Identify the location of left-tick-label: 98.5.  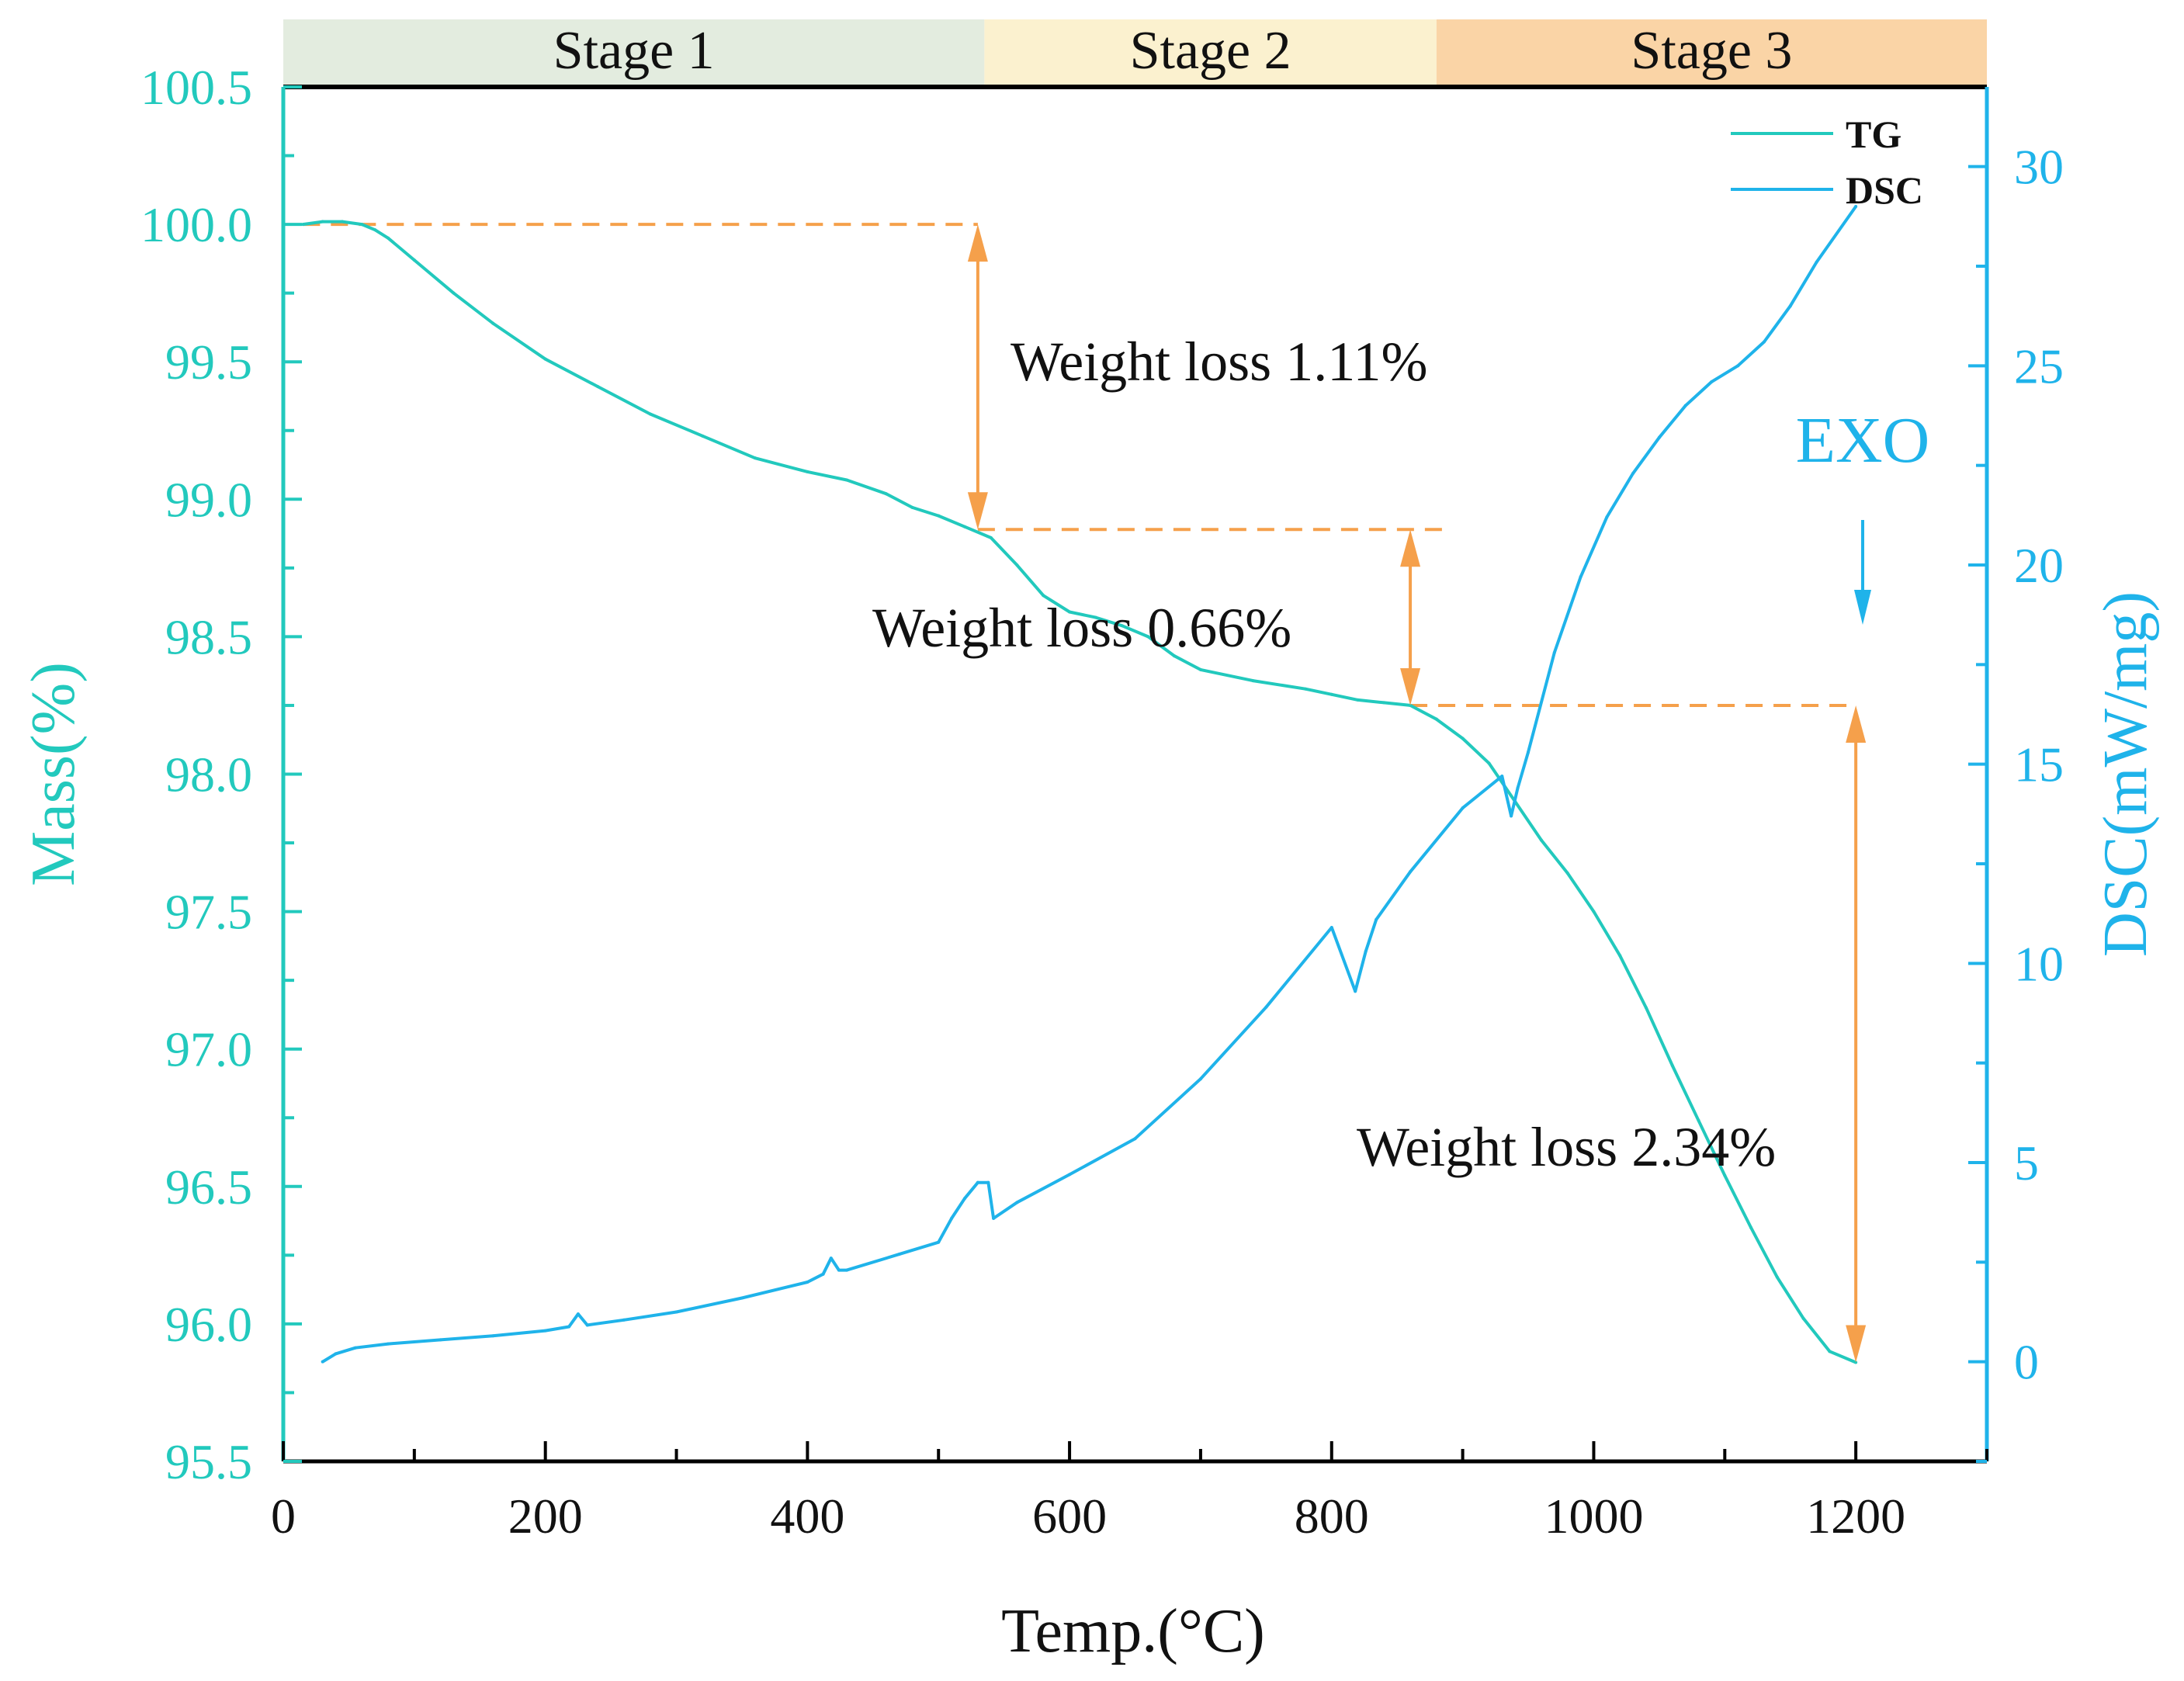
(208, 636).